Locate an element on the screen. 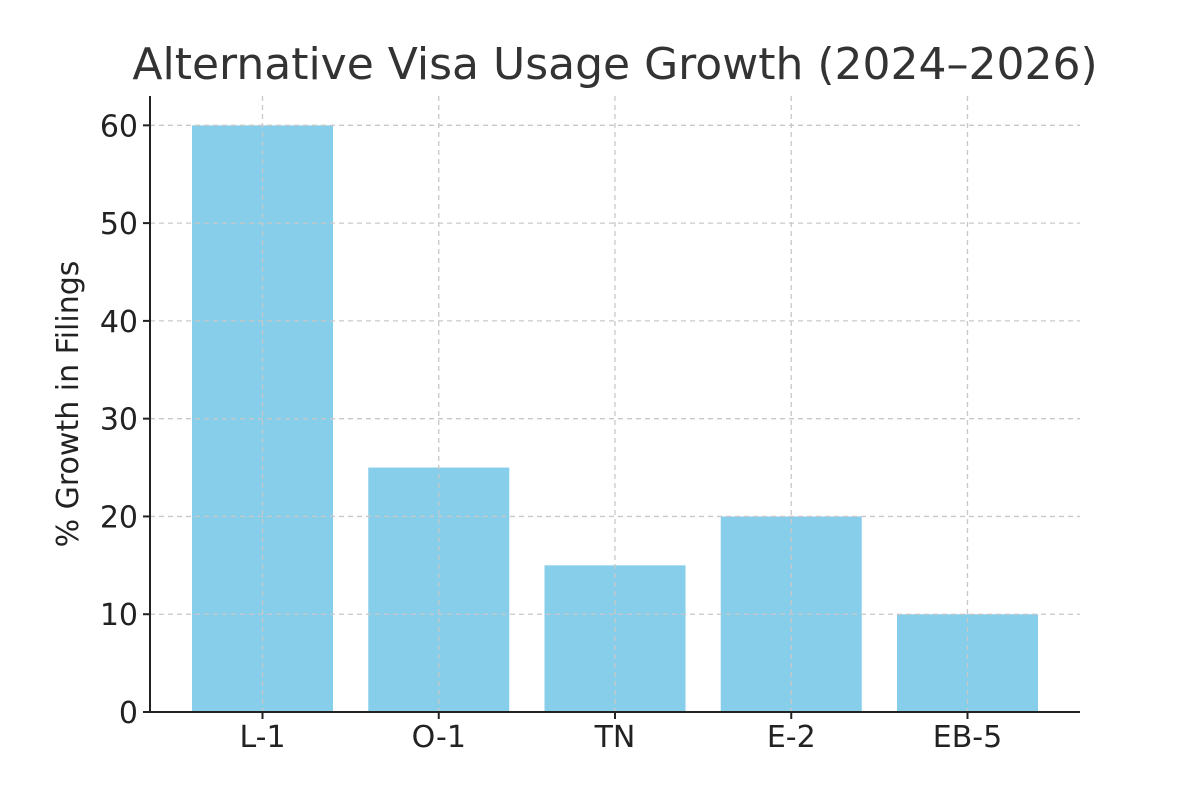  y-tick-label-20: 20 is located at coordinates (119, 517).